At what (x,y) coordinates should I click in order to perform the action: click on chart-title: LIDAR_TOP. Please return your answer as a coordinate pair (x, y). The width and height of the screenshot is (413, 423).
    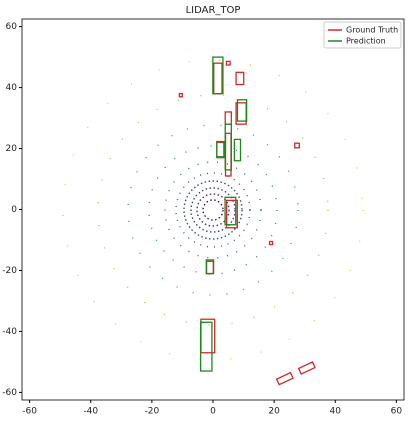
    Looking at the image, I should click on (213, 10).